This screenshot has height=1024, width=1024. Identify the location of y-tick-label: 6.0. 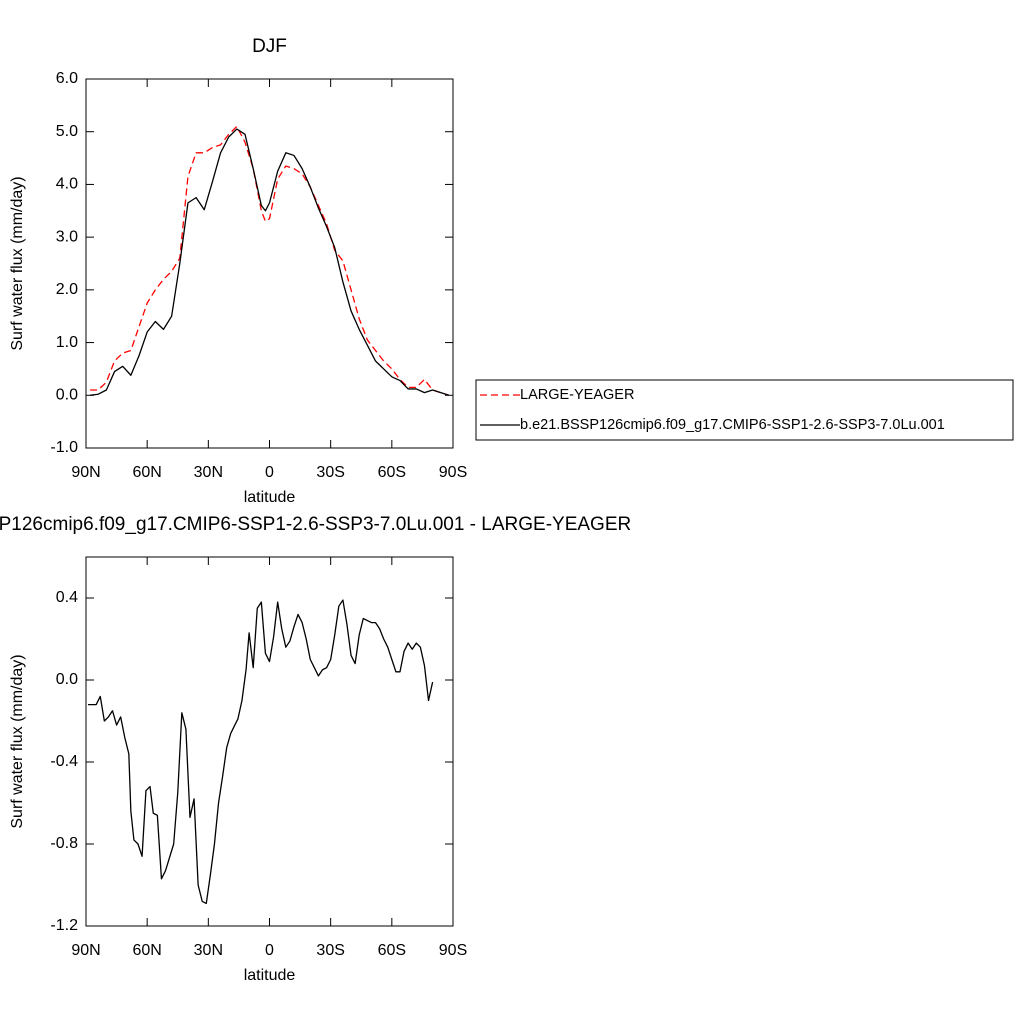
(67, 78).